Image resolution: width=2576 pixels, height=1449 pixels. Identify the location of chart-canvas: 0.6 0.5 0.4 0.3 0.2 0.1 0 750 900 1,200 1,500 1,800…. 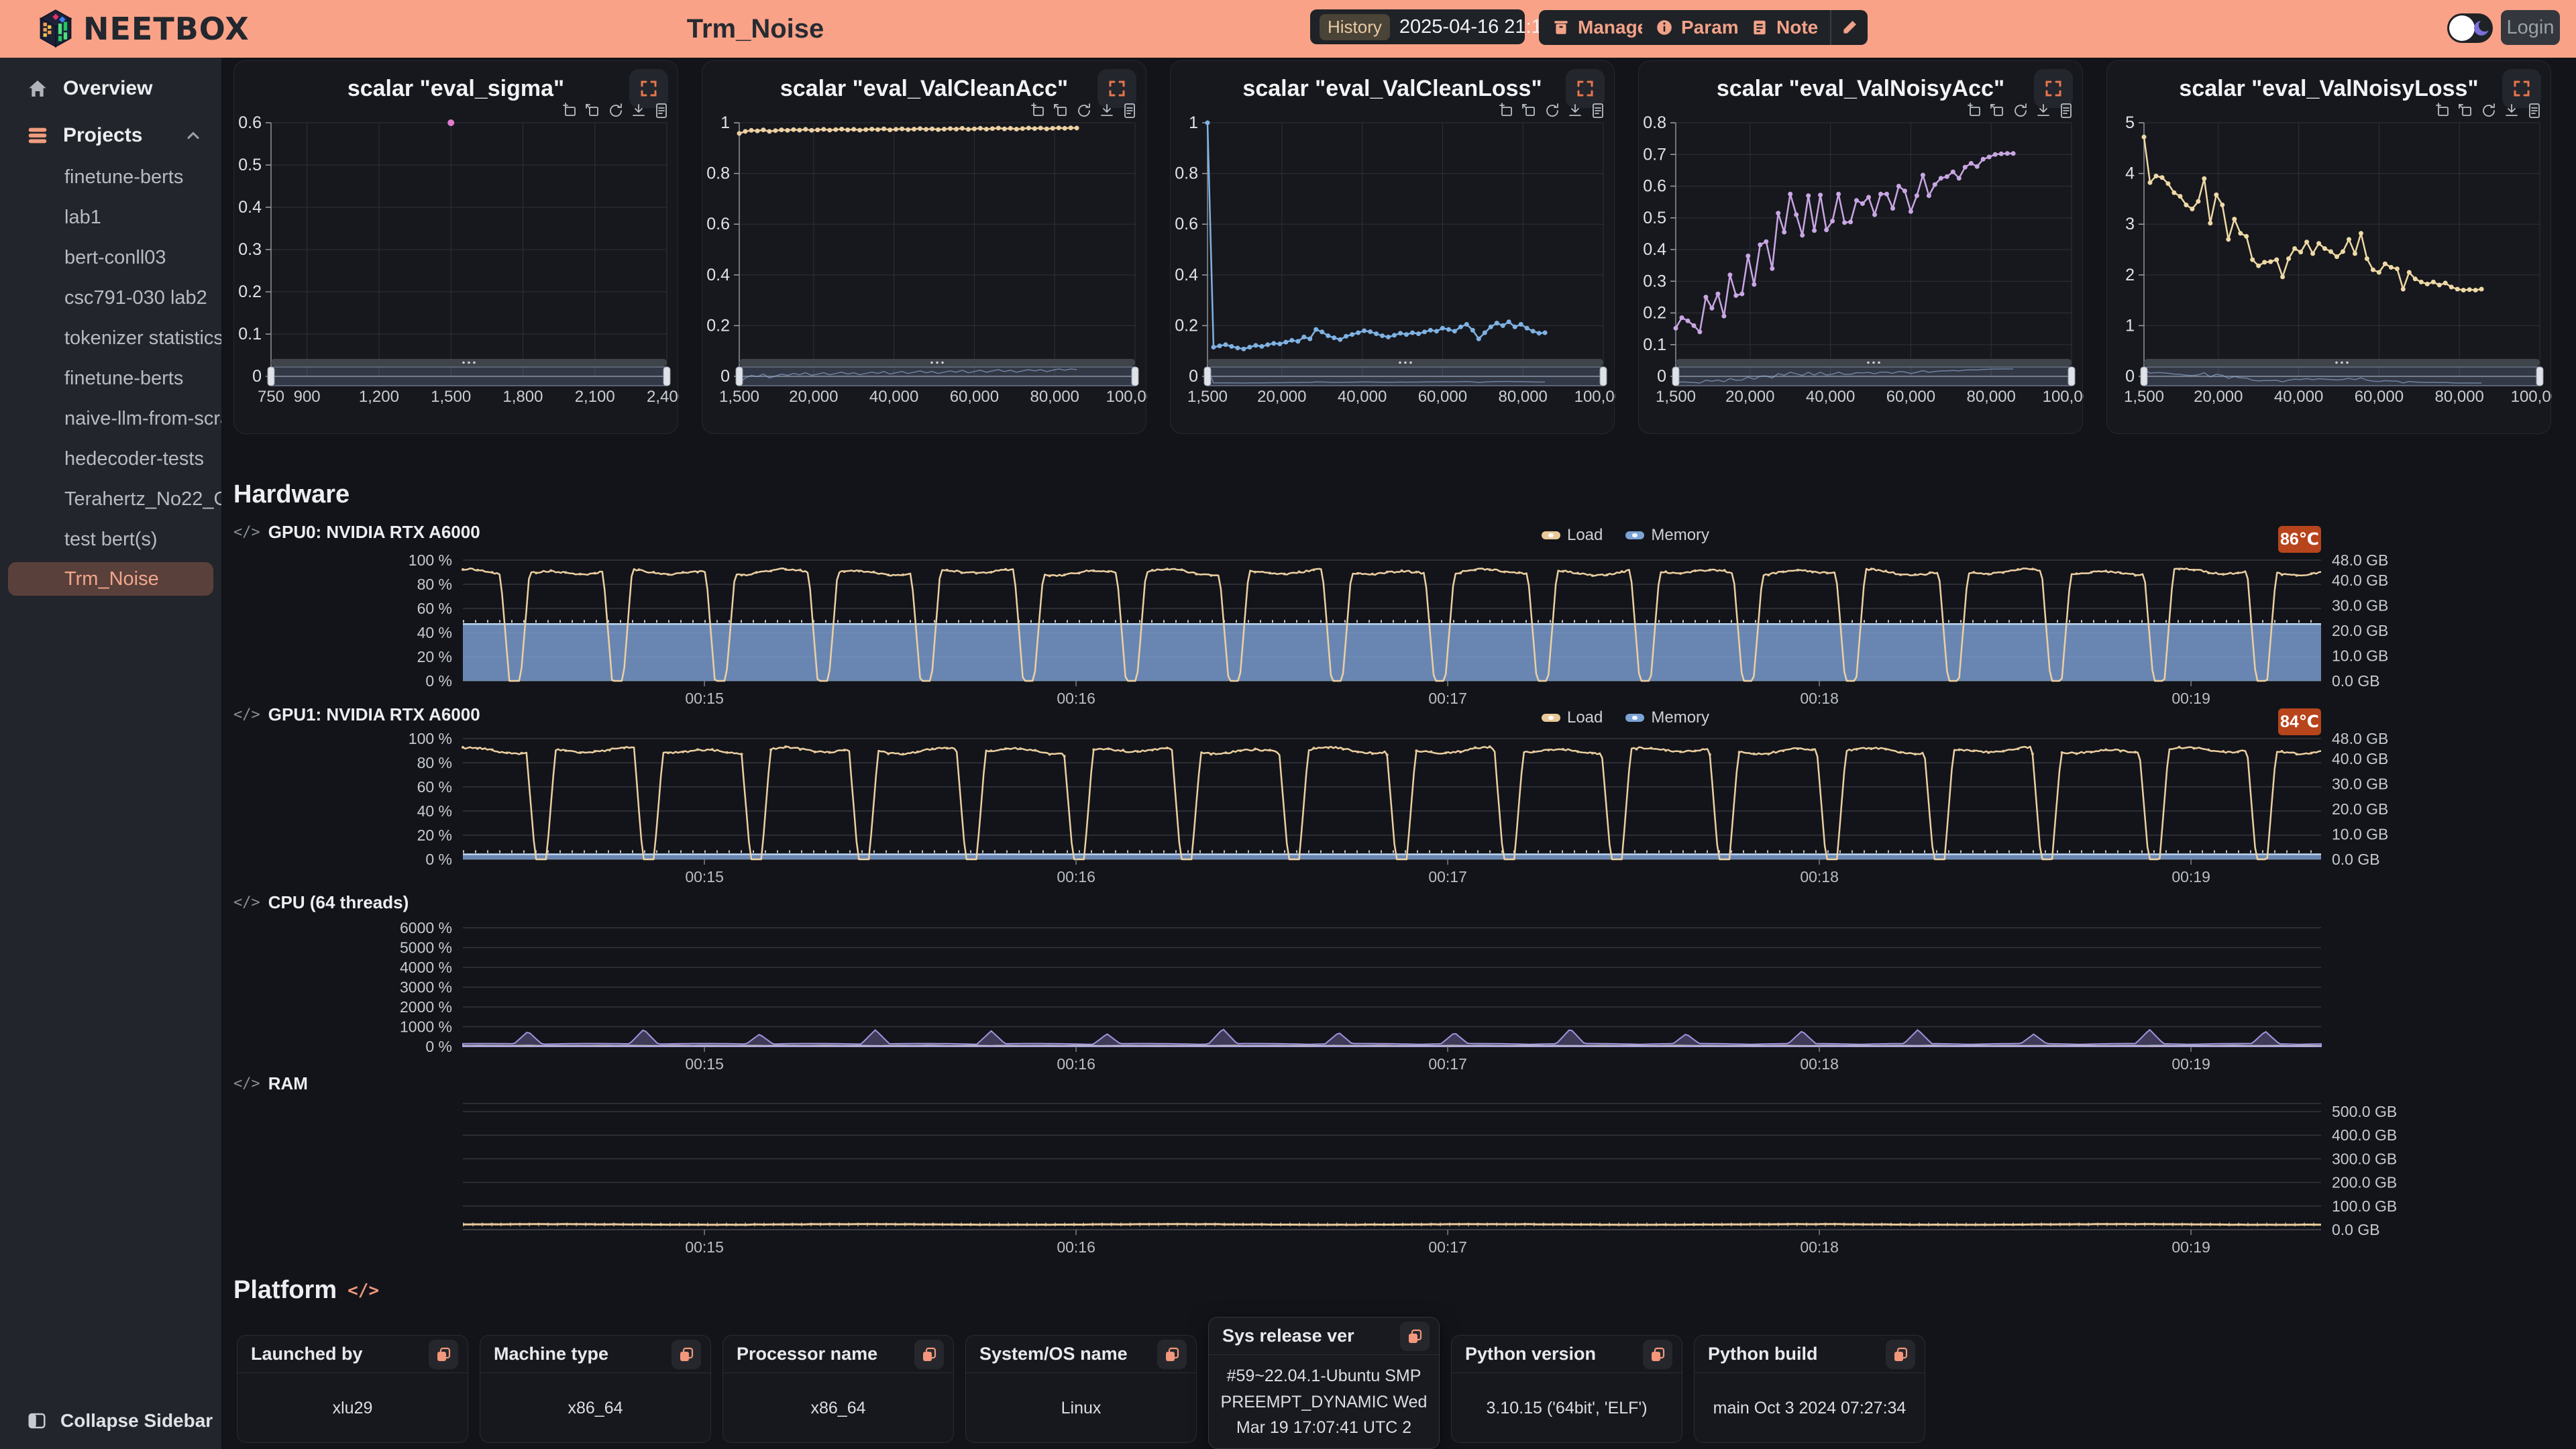
(456, 248).